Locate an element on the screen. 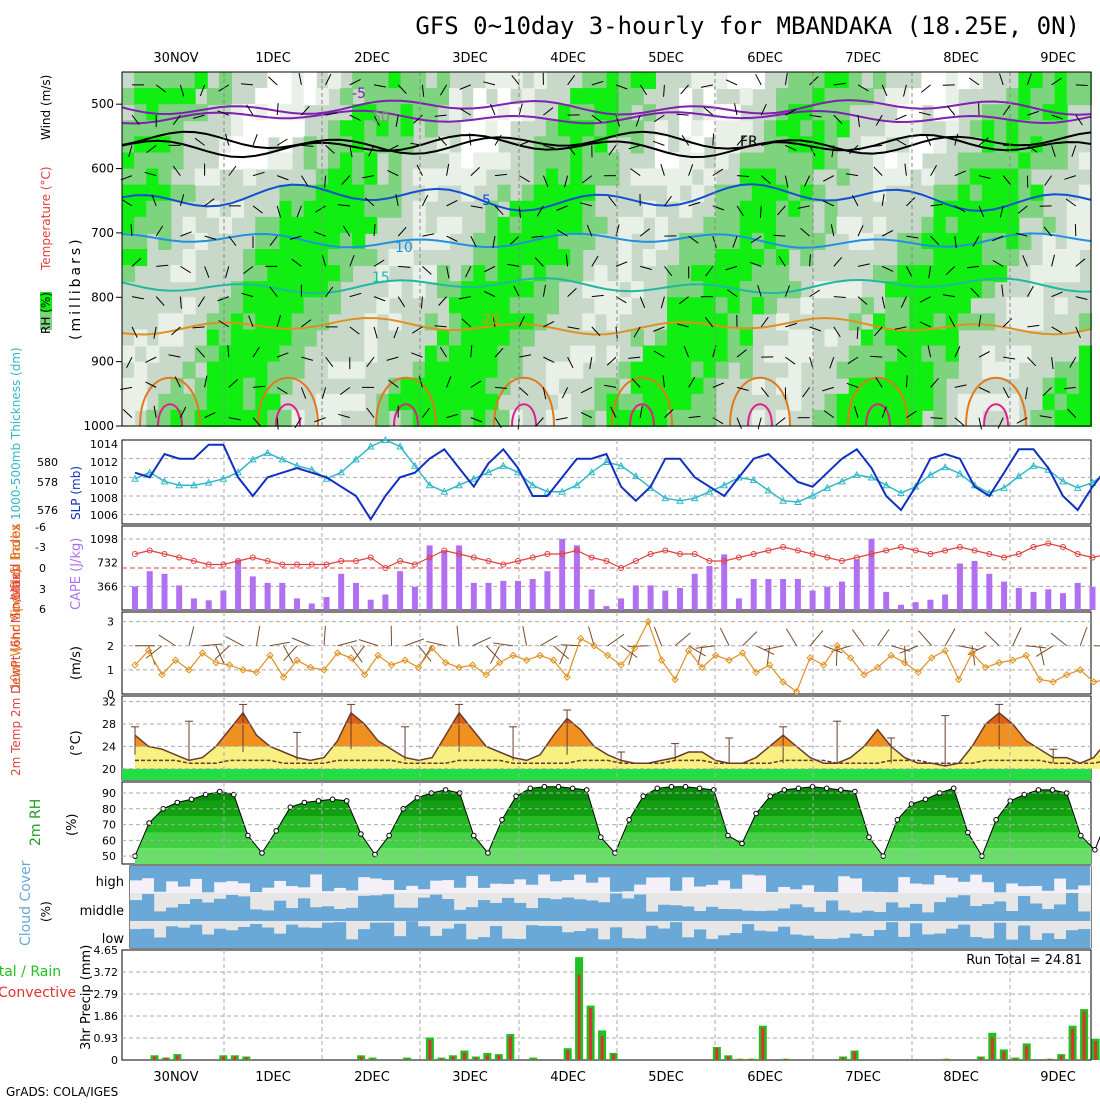 The height and width of the screenshot is (1104, 1100). cape-axis-label: CAPE (J/kg) is located at coordinates (76, 574).